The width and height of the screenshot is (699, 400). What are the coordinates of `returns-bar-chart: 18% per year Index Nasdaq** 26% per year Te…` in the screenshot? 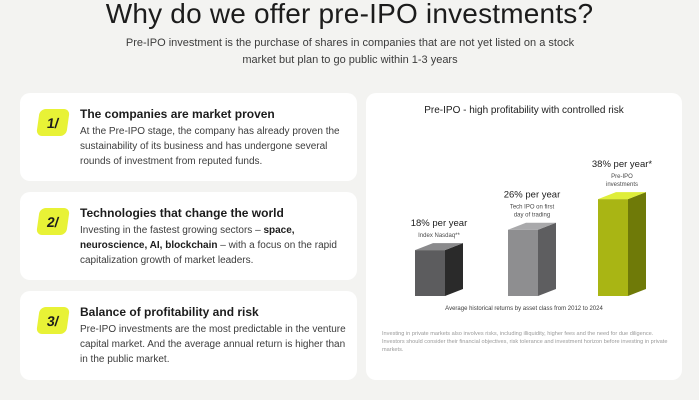 It's located at (532, 227).